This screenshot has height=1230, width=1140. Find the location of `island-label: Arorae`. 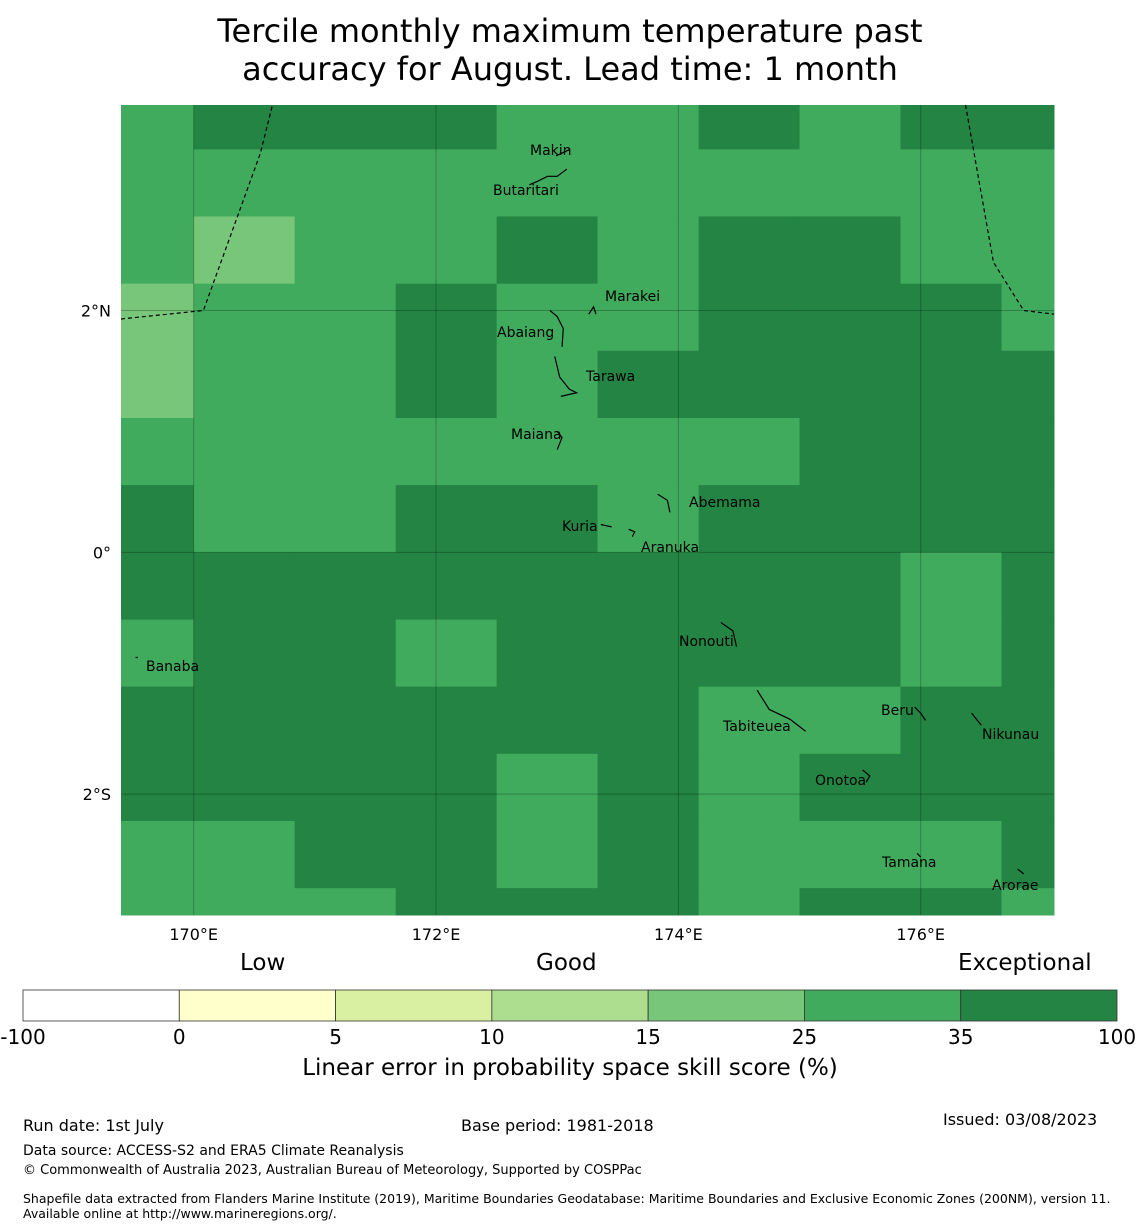

island-label: Arorae is located at coordinates (1015, 886).